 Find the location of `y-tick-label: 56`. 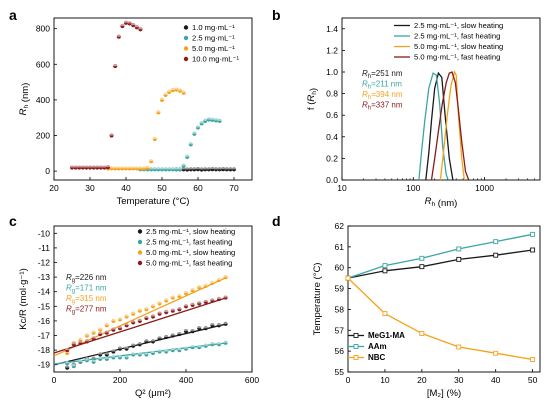

y-tick-label: 56 is located at coordinates (340, 351).